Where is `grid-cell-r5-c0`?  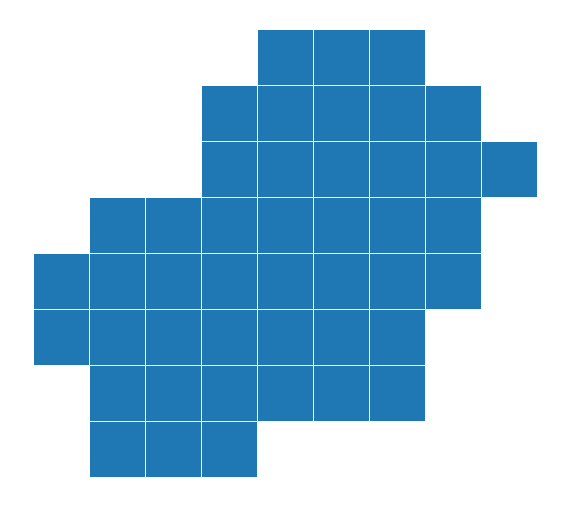 grid-cell-r5-c0 is located at coordinates (61, 337).